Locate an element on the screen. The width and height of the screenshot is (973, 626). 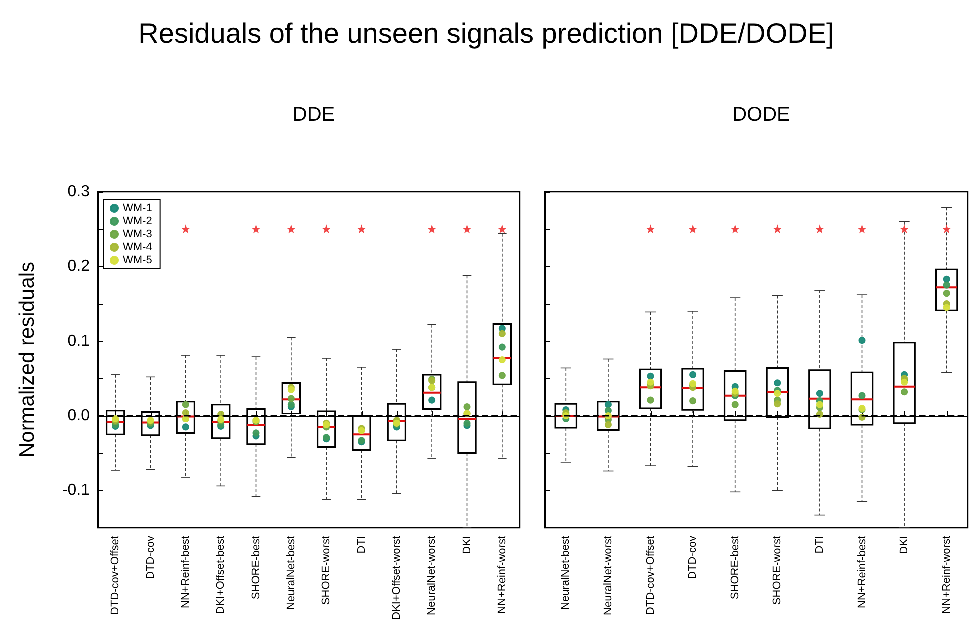
chart-subtitle: DDE is located at coordinates (314, 115).